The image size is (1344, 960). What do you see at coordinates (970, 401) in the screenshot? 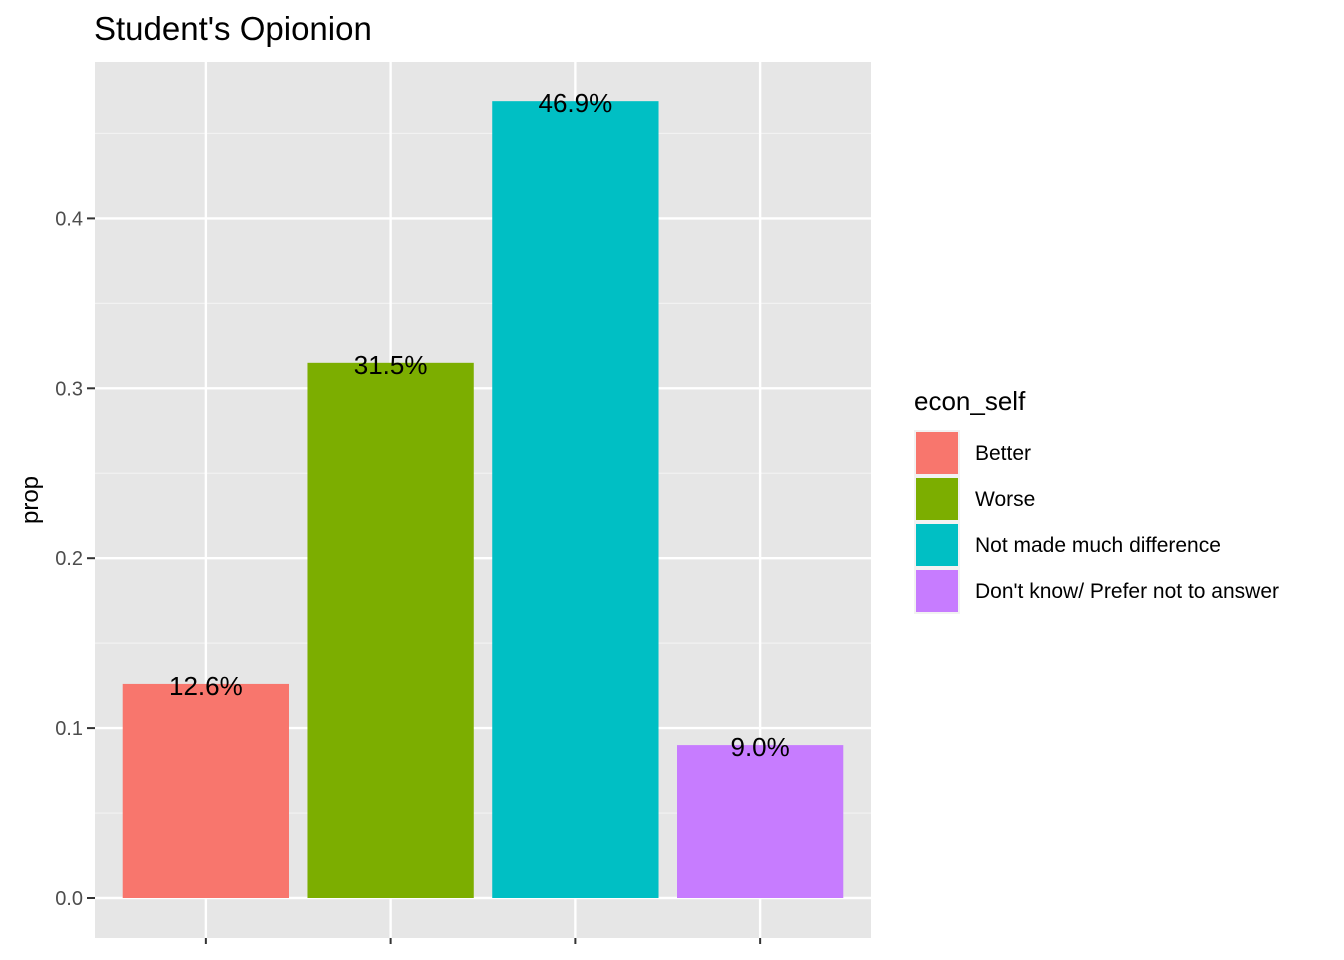
I see `legend-title: econ_self` at bounding box center [970, 401].